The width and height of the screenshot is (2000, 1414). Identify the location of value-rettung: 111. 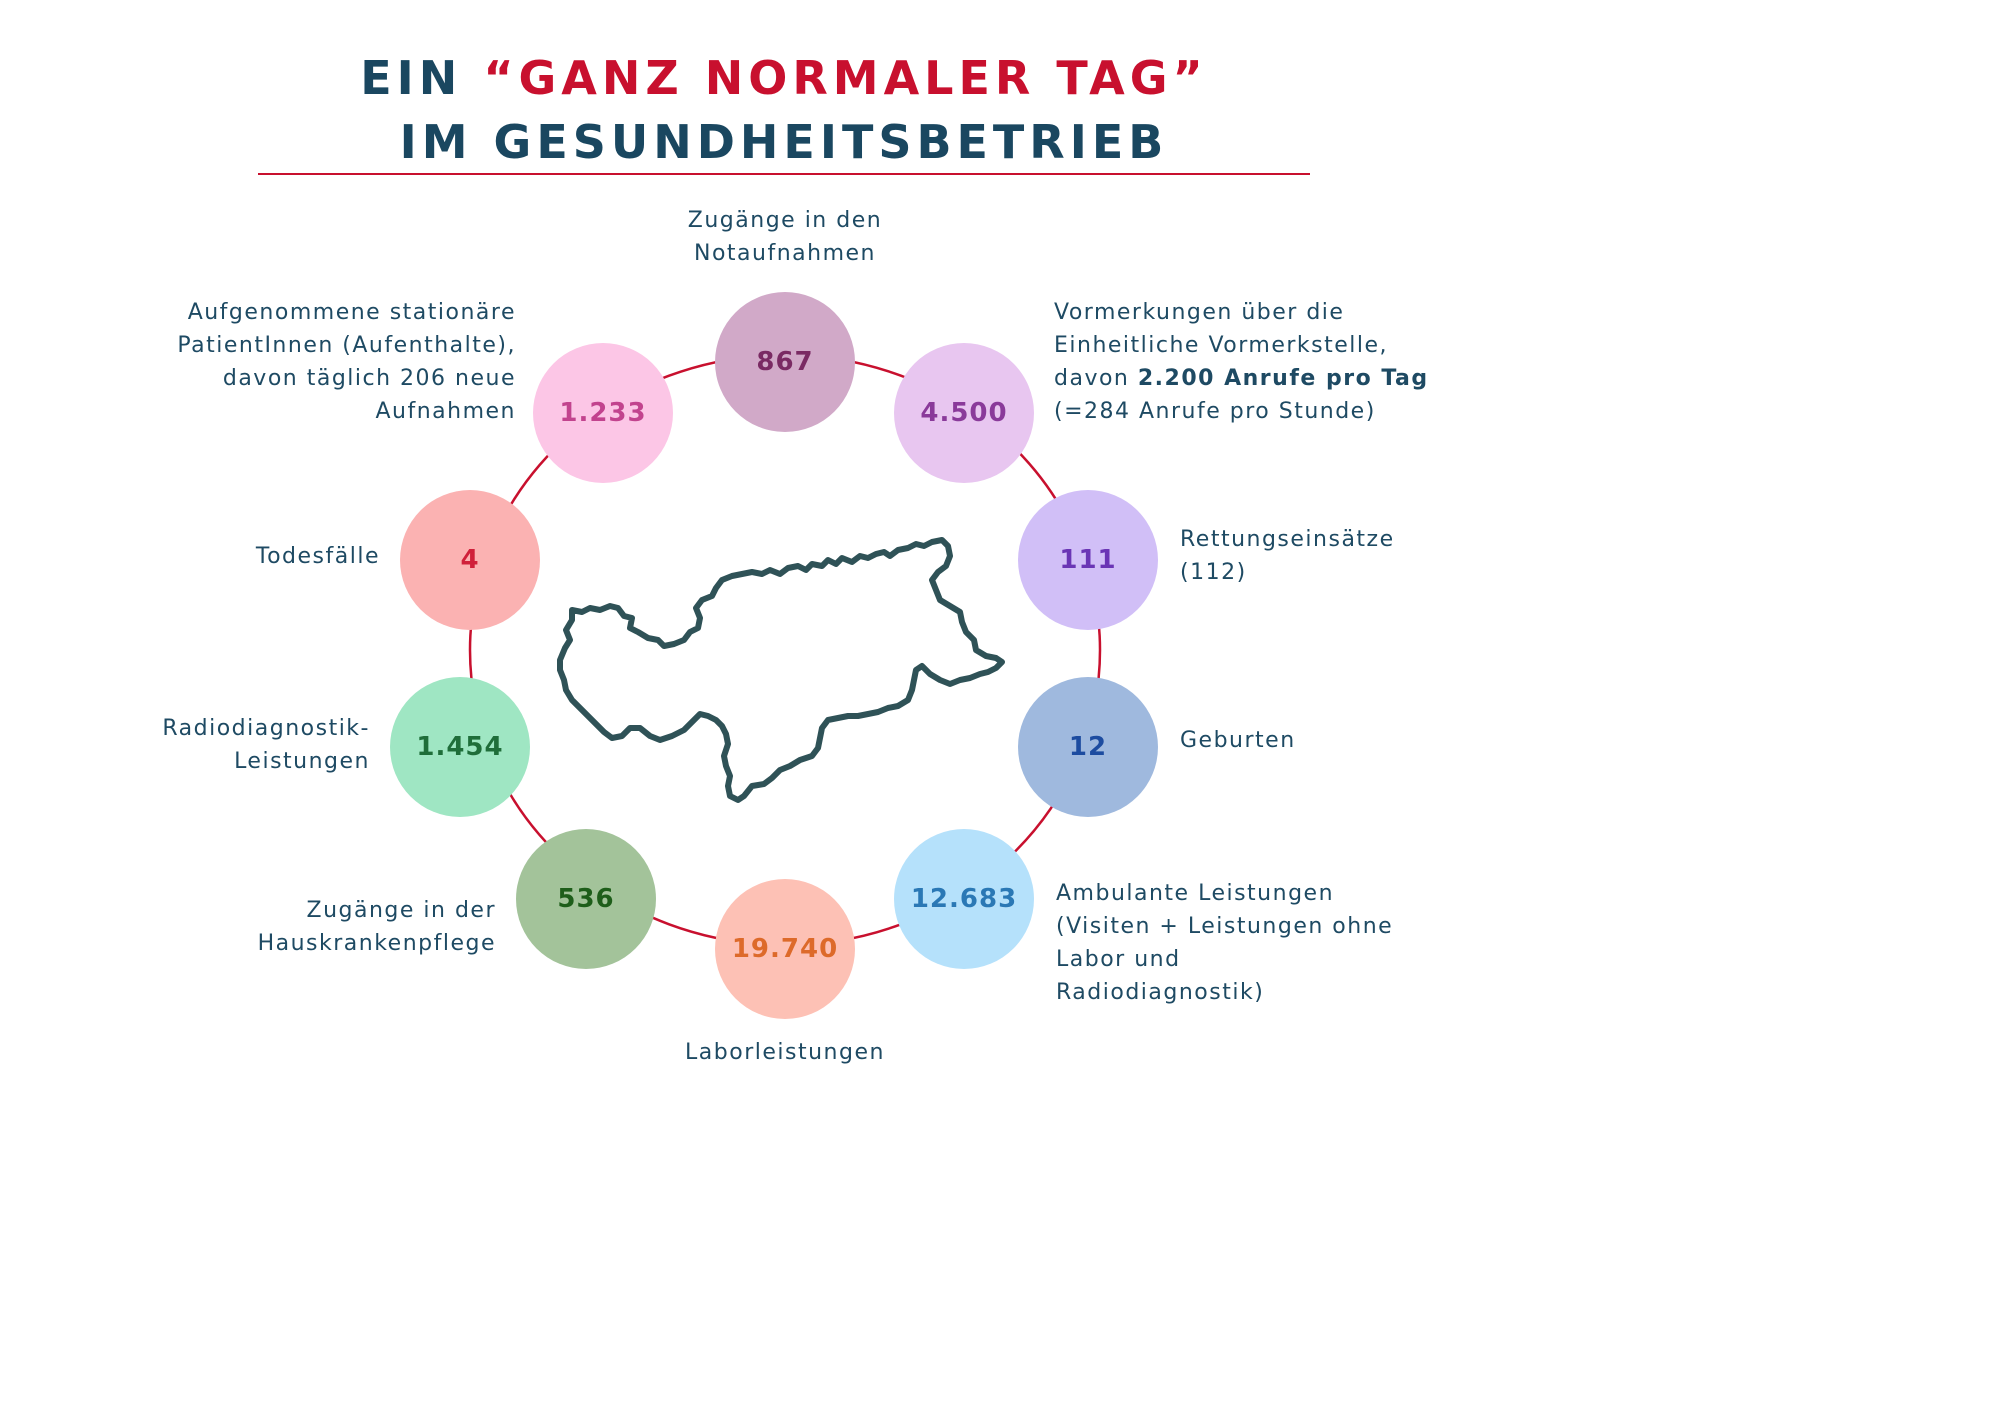
(1088, 560).